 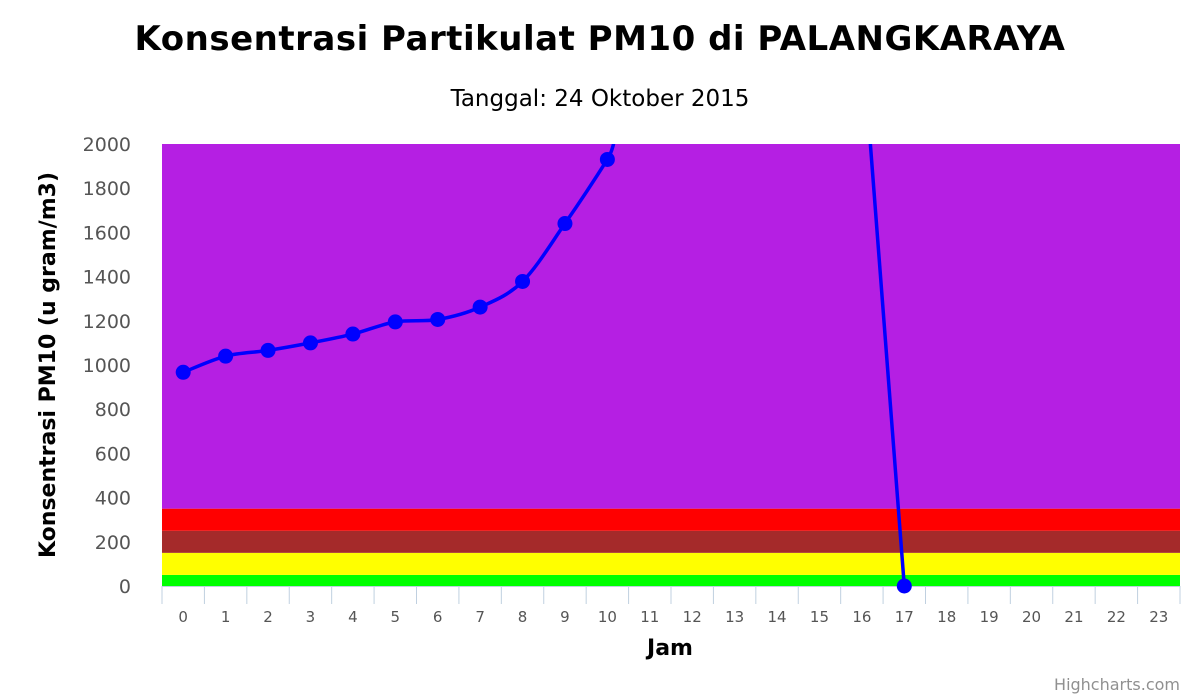 What do you see at coordinates (734, 617) in the screenshot?
I see `x-tick-label: 13` at bounding box center [734, 617].